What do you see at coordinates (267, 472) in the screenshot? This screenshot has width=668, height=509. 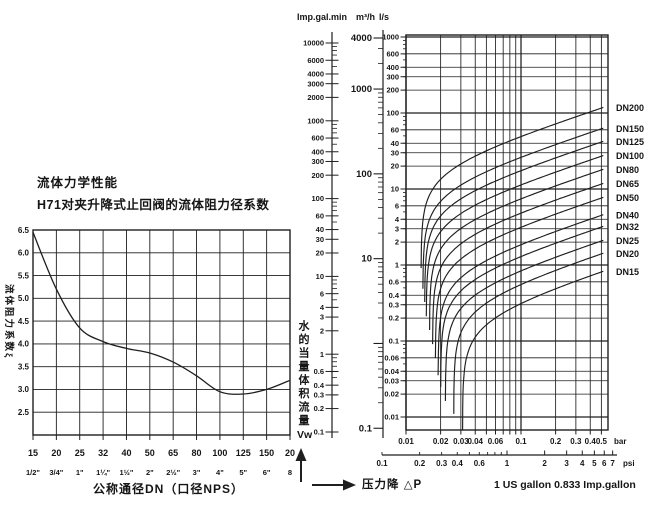 I see `left-nps-tick-label: 6"` at bounding box center [267, 472].